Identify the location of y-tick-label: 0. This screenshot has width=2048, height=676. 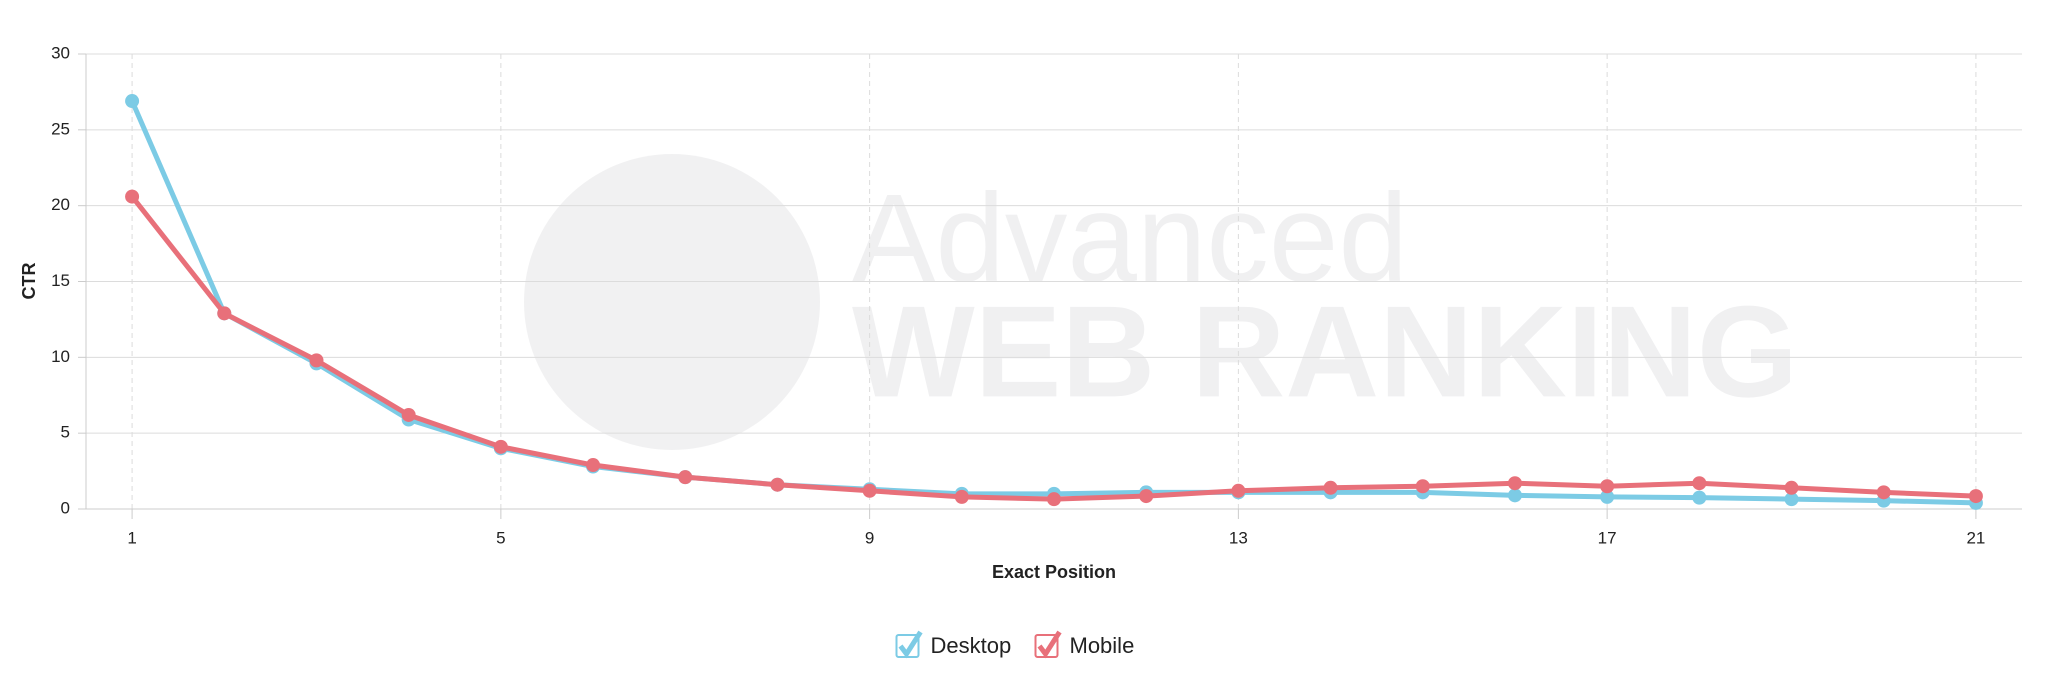
(65, 507).